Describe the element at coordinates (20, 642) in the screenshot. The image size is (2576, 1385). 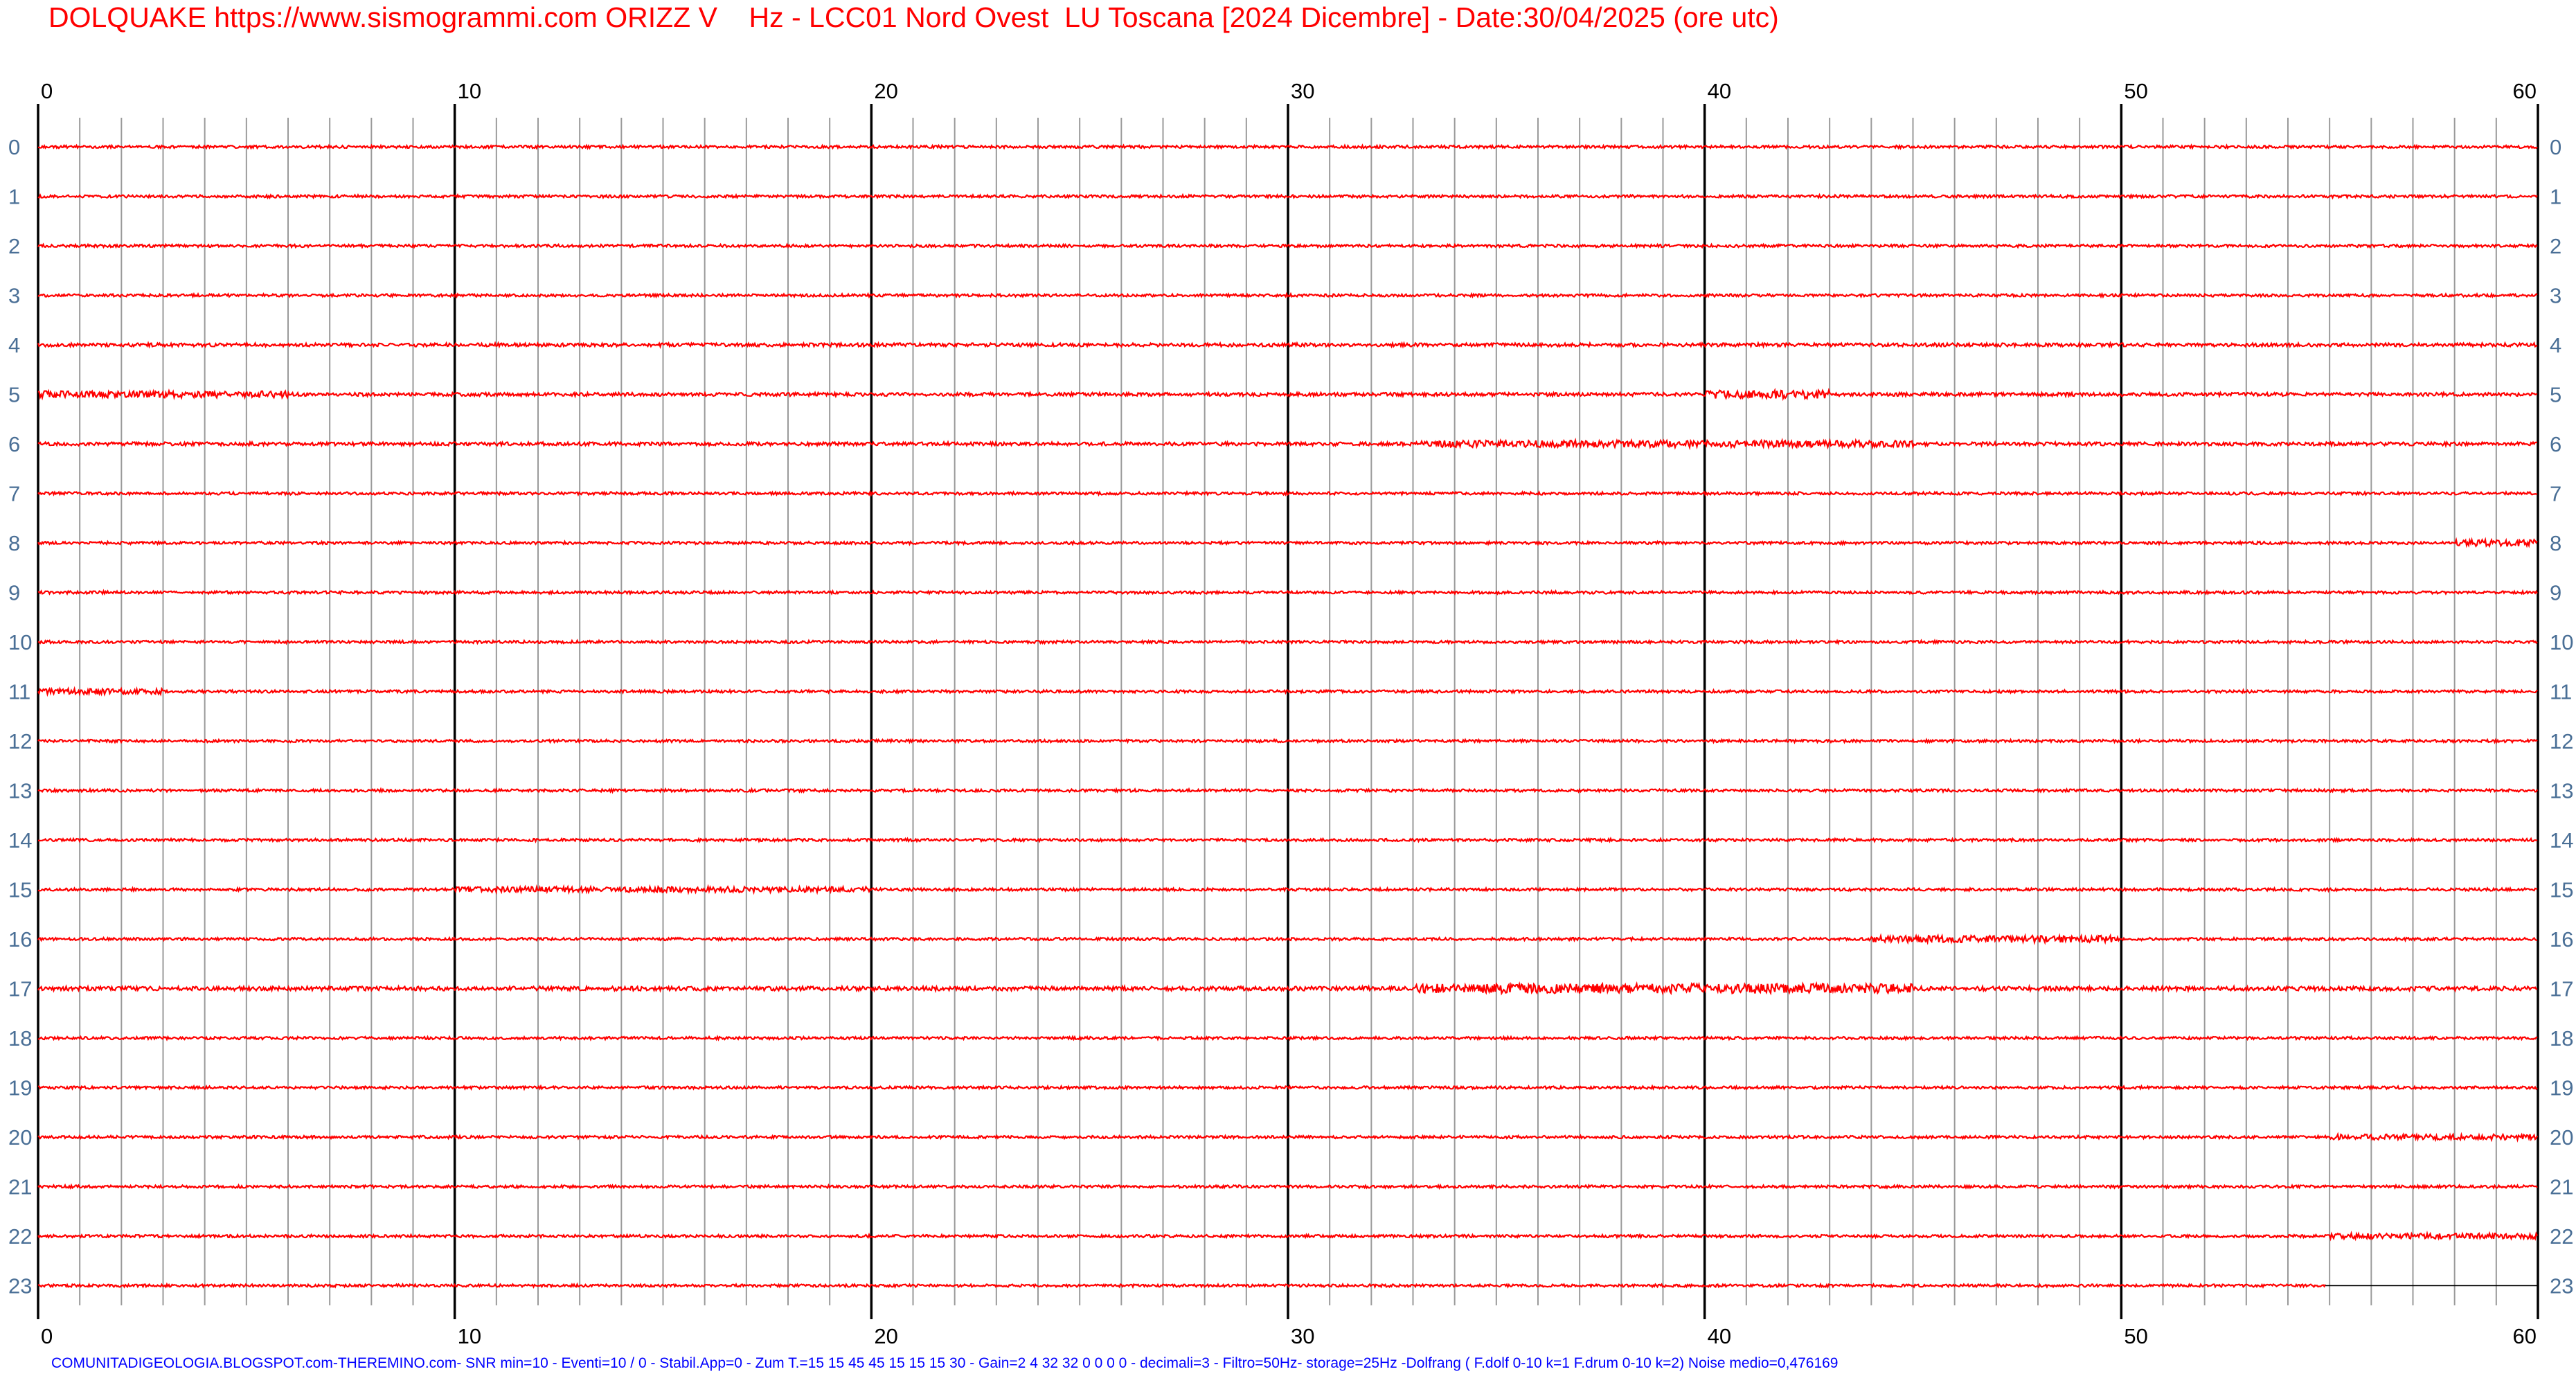
I see `hour-label-left: 10` at that location.